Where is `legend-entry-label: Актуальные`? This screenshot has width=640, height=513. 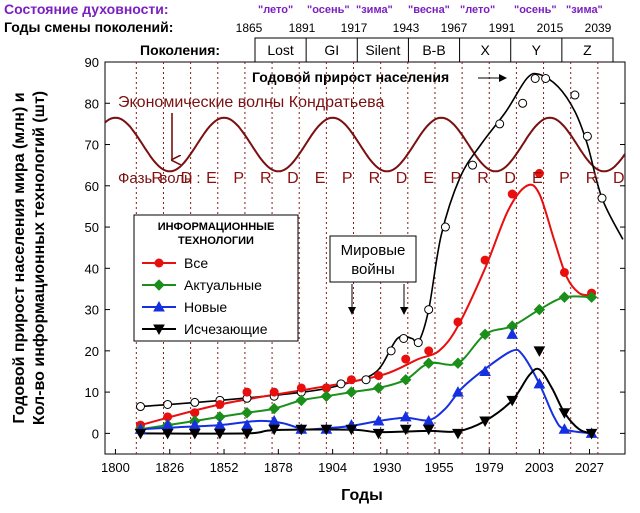
legend-entry-label: Актуальные is located at coordinates (223, 285).